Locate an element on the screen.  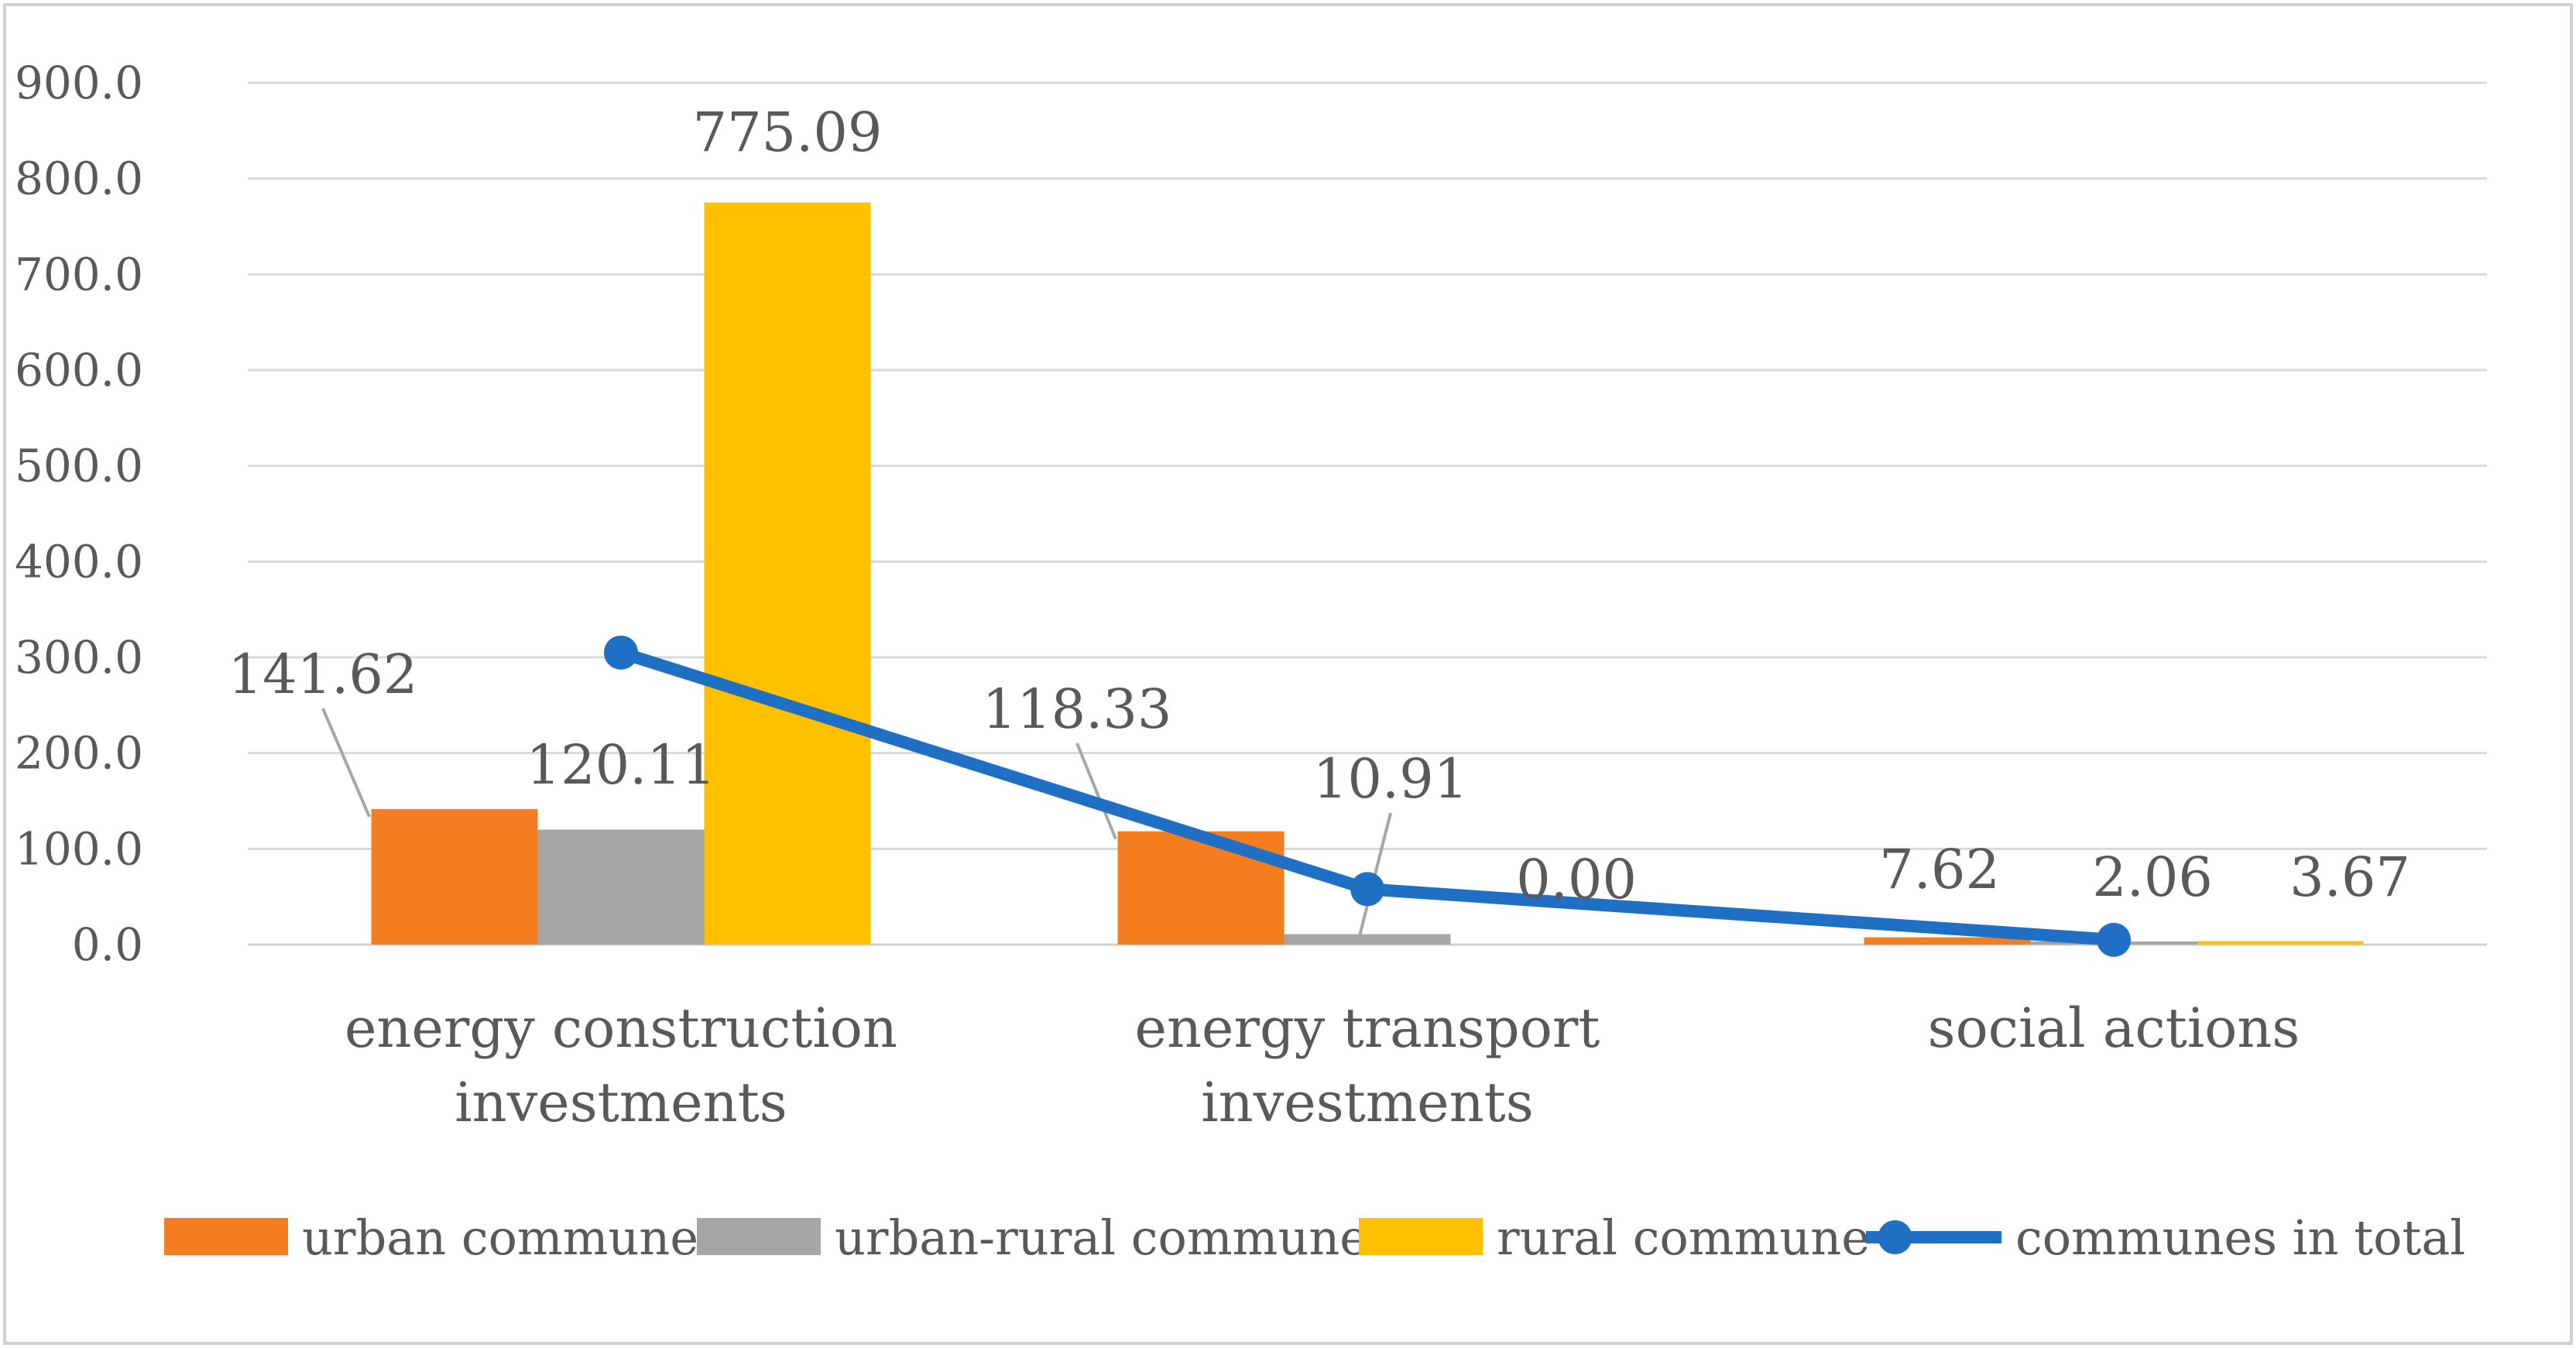
data-label: 775.09 is located at coordinates (788, 133).